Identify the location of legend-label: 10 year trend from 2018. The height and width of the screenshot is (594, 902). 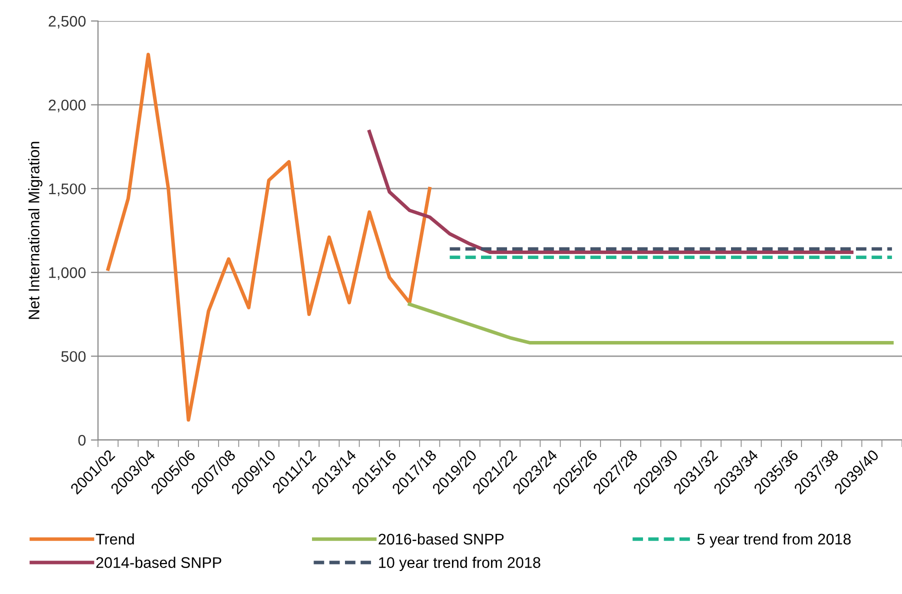
(459, 564).